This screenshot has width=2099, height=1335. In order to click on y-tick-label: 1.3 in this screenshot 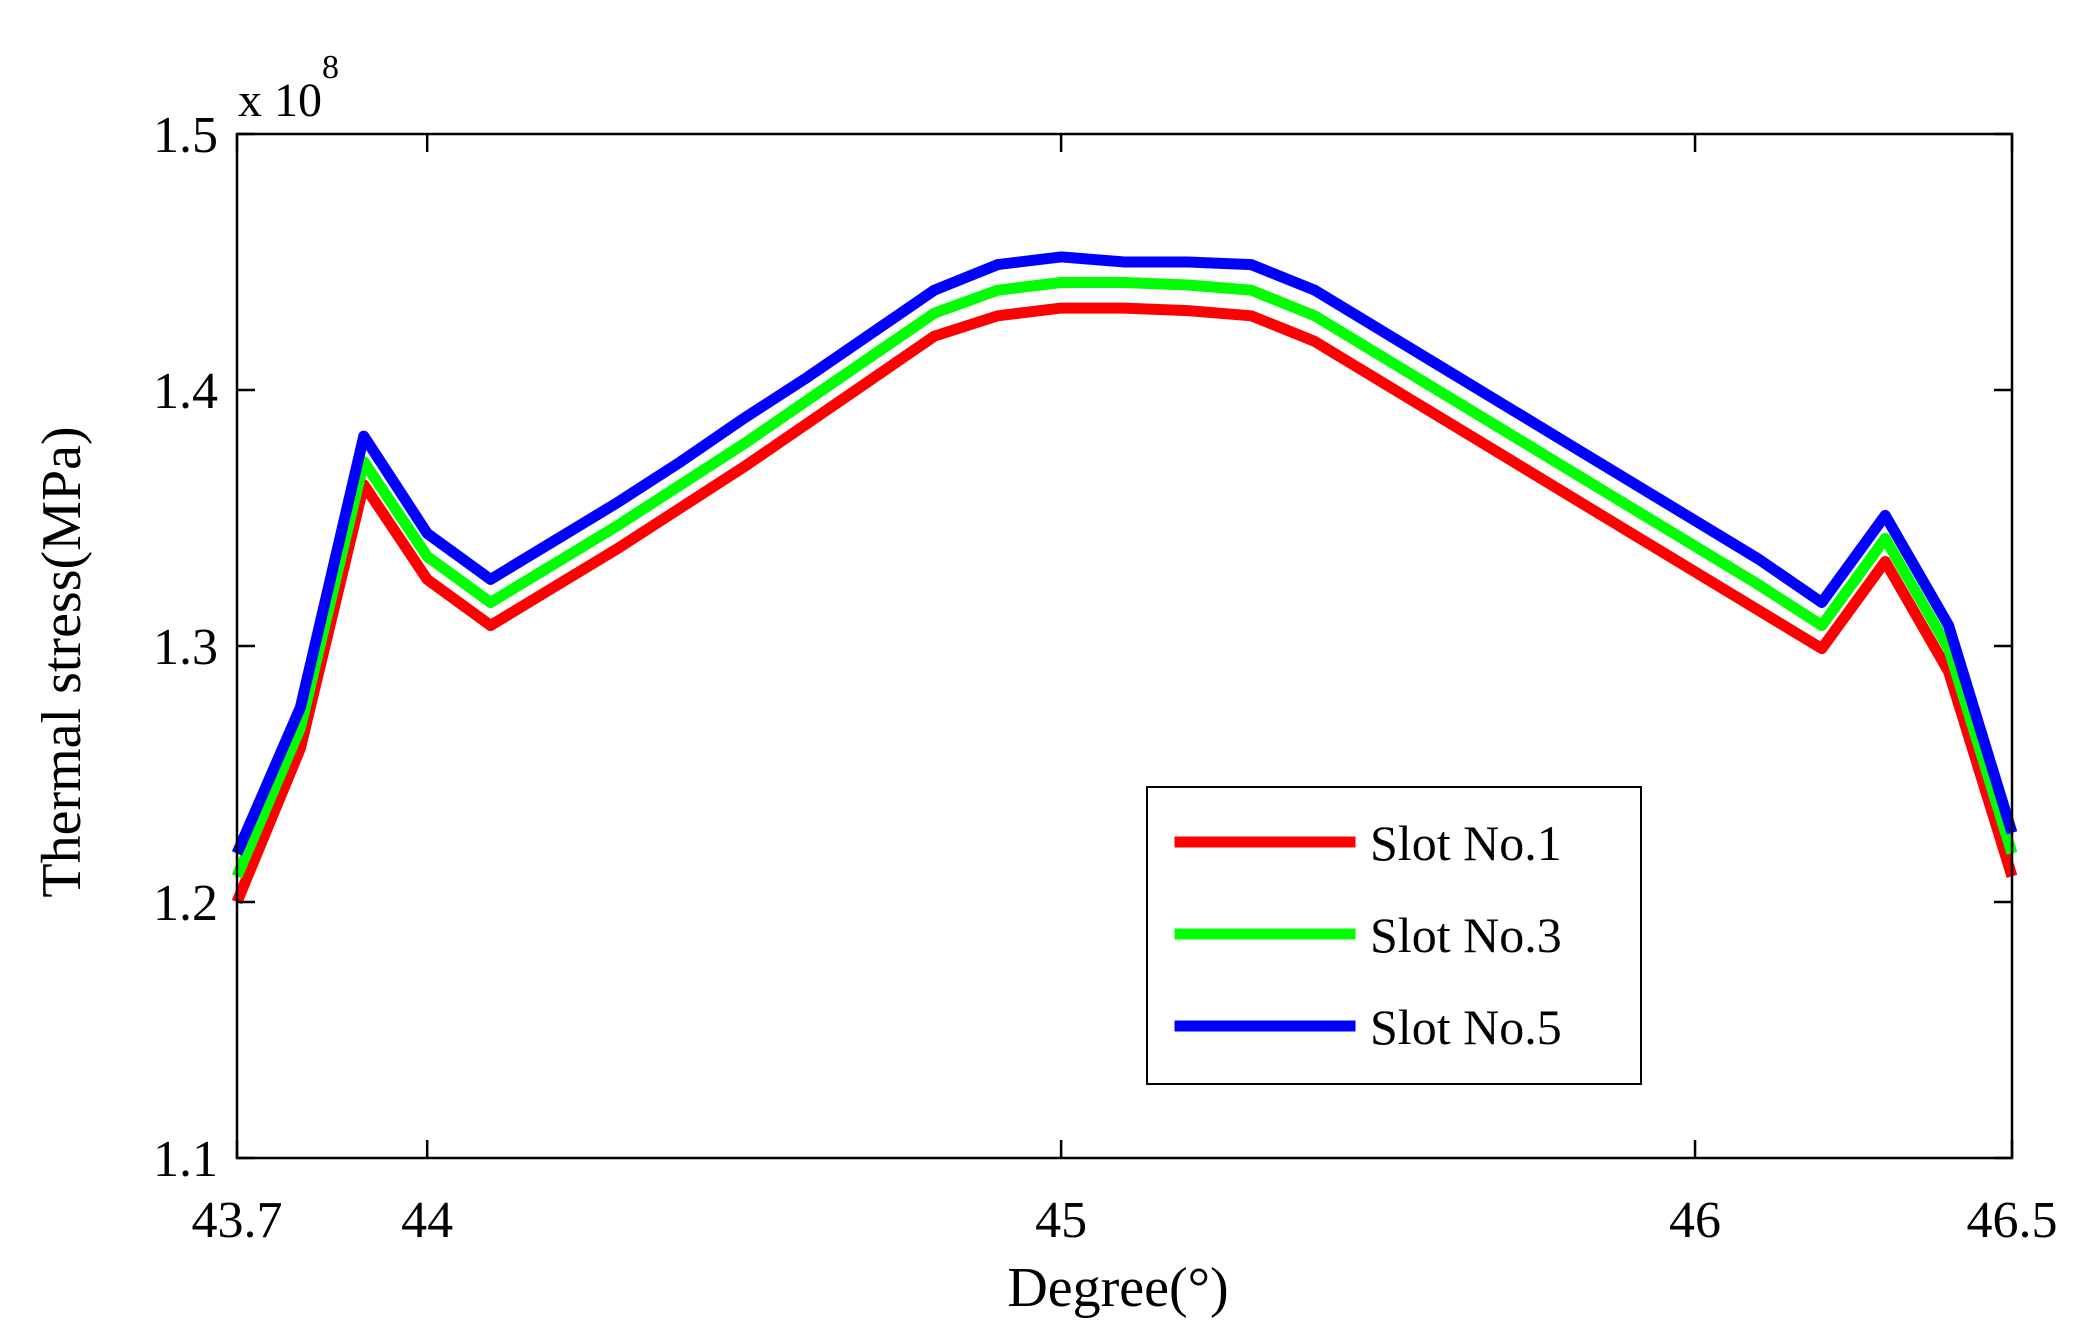, I will do `click(185, 647)`.